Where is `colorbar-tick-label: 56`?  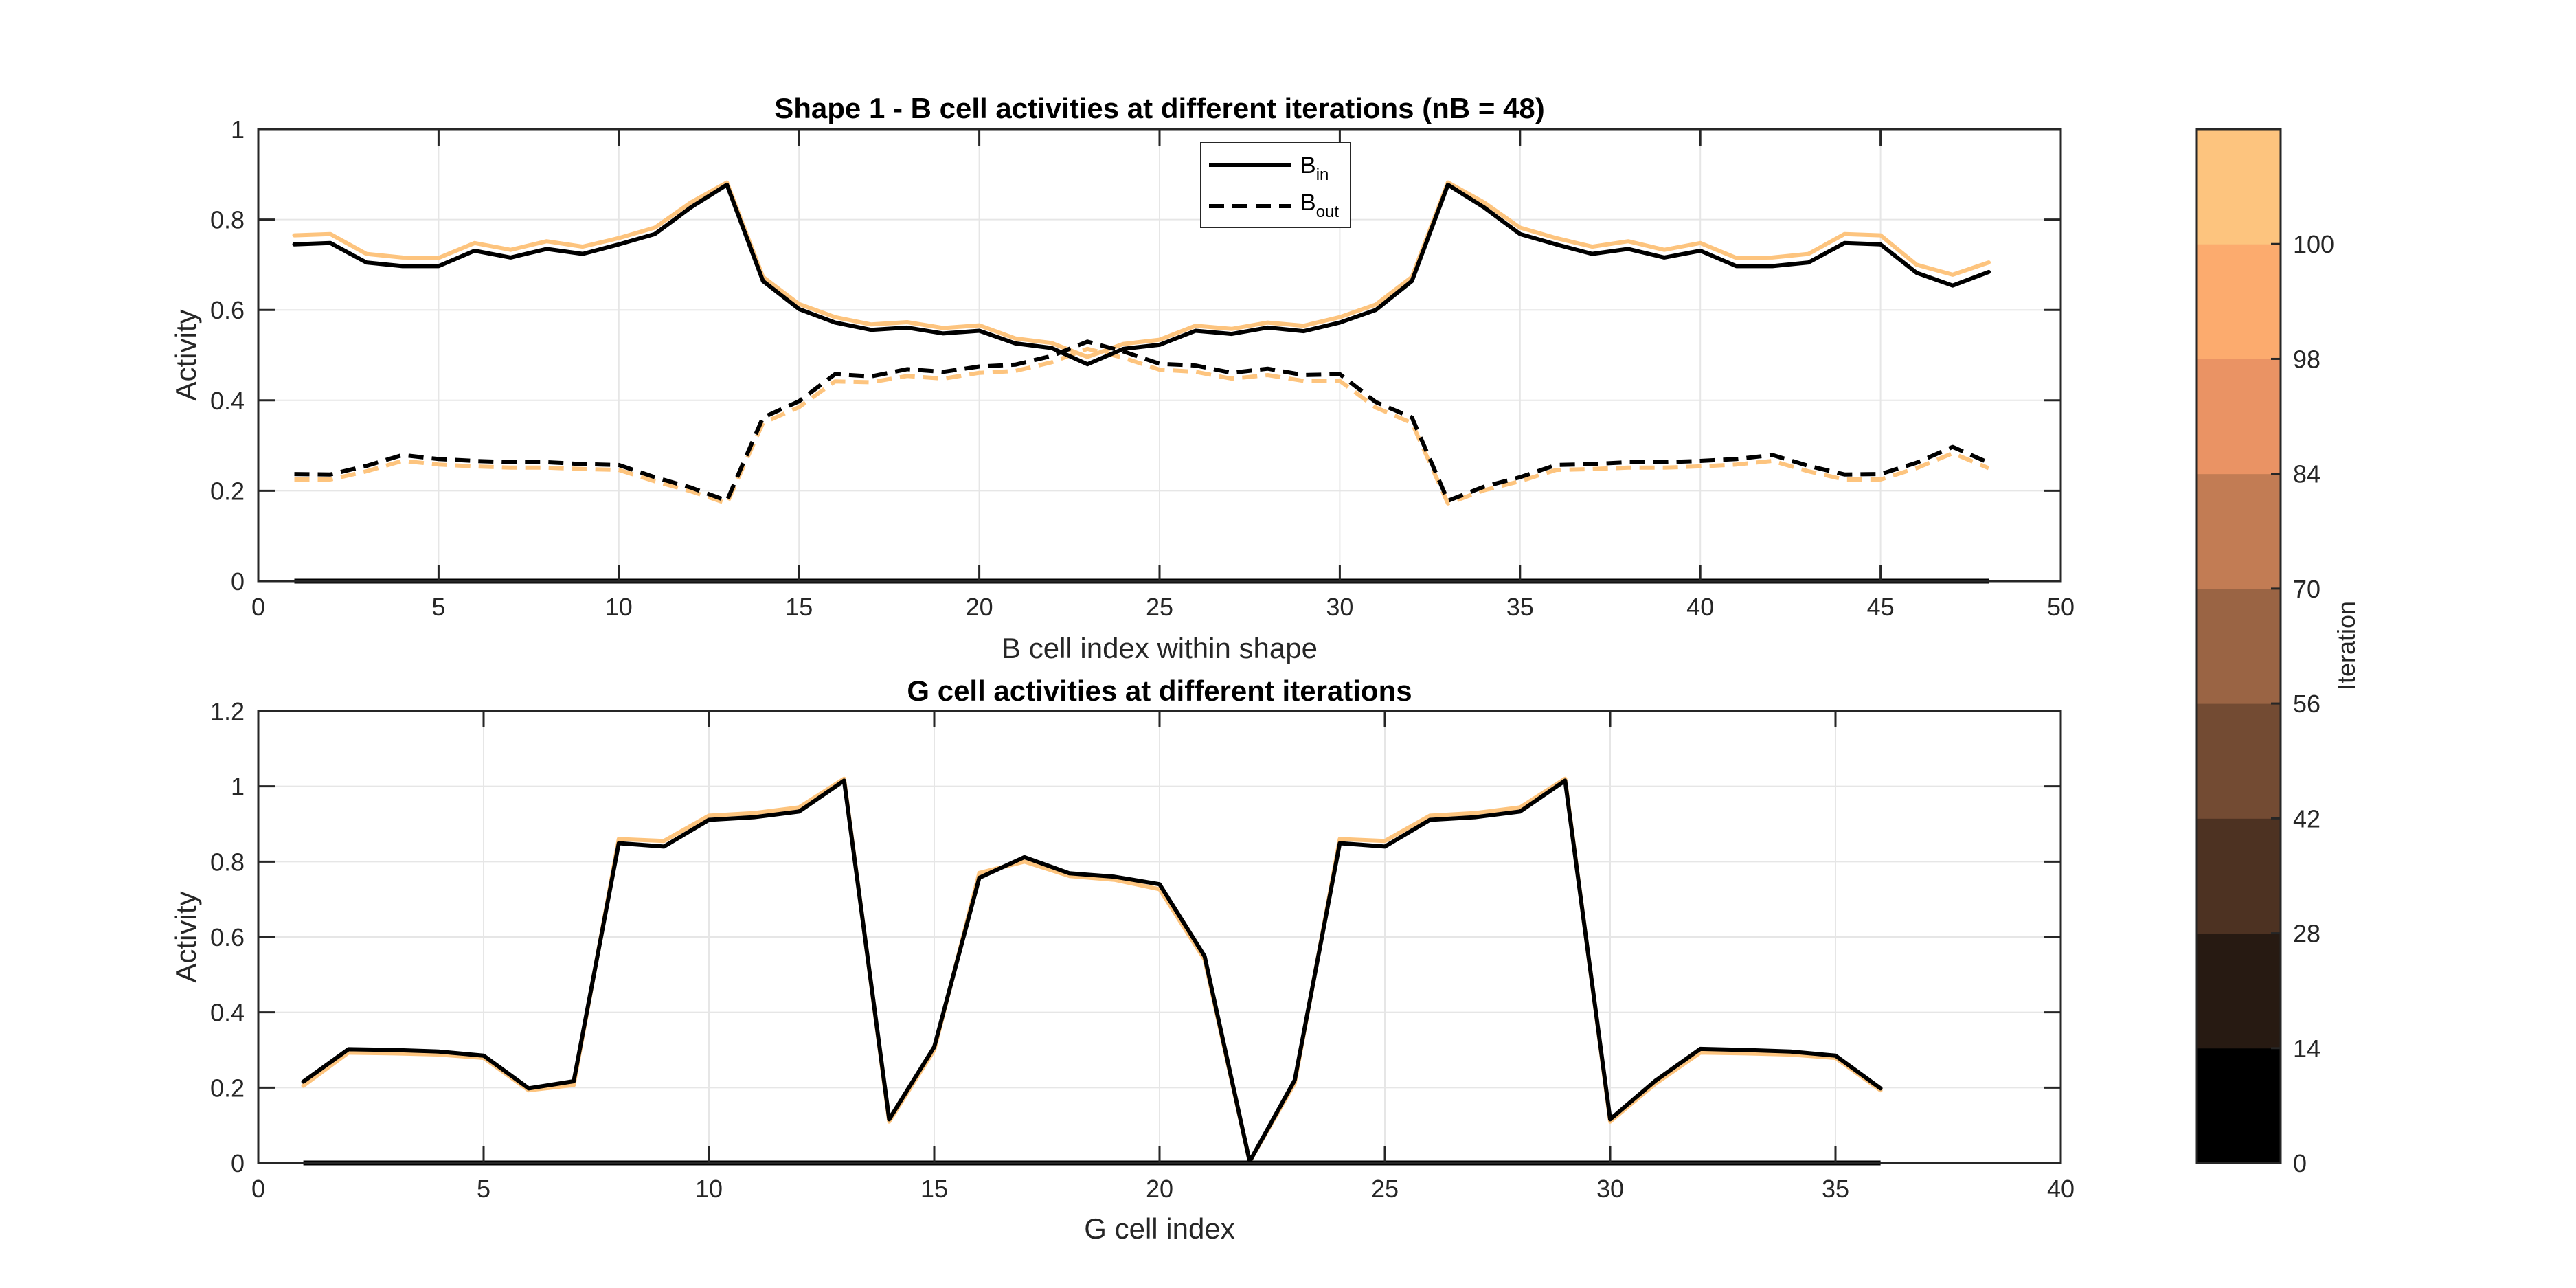 colorbar-tick-label: 56 is located at coordinates (2306, 704).